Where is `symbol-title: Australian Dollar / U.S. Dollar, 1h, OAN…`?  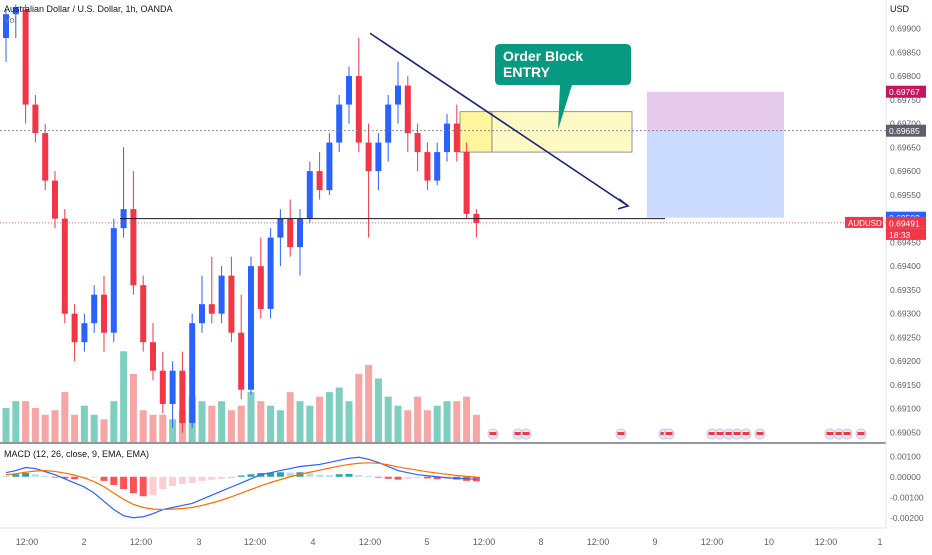 symbol-title: Australian Dollar / U.S. Dollar, 1h, OAN… is located at coordinates (88, 9).